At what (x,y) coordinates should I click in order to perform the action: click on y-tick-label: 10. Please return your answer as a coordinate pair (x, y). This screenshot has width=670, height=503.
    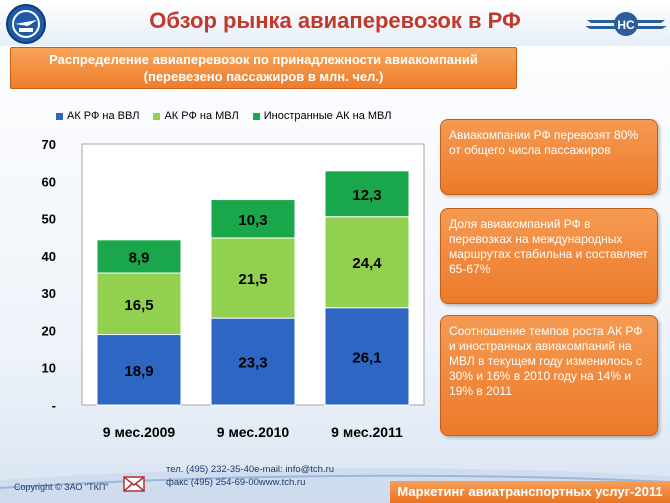
    Looking at the image, I should click on (49, 368).